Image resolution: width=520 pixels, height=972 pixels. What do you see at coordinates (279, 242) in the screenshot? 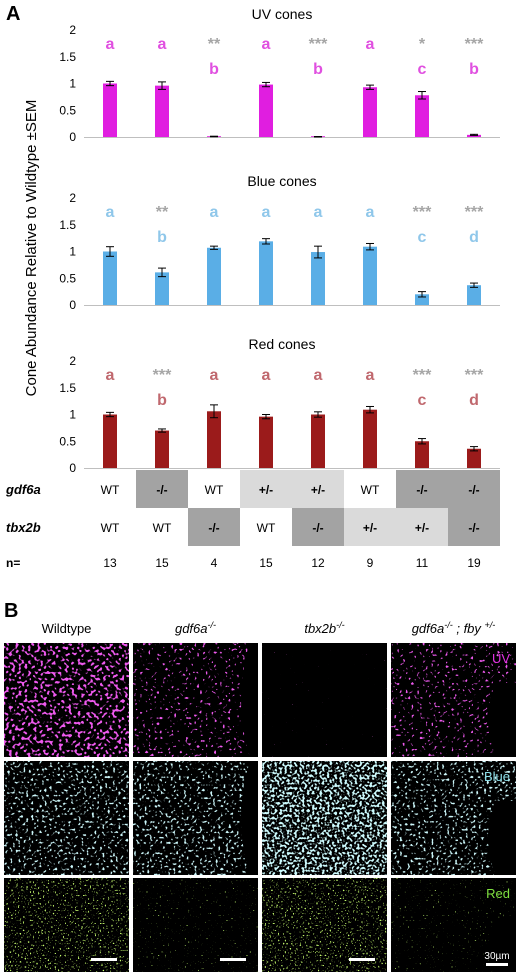
I see `chart-1: Blue cones 0 0.5 1 1.5 2 a ** b a a a a *** c *** d` at bounding box center [279, 242].